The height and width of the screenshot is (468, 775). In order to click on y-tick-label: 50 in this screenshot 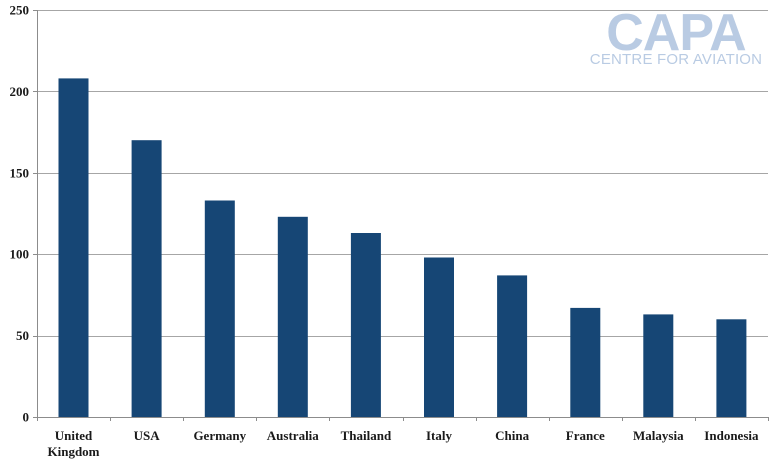, I will do `click(22, 335)`.